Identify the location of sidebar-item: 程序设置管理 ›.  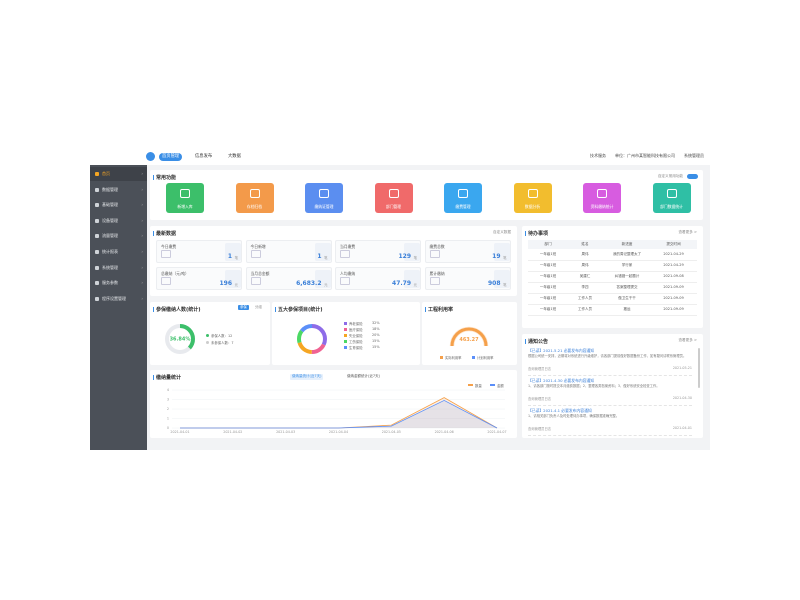
(118, 299).